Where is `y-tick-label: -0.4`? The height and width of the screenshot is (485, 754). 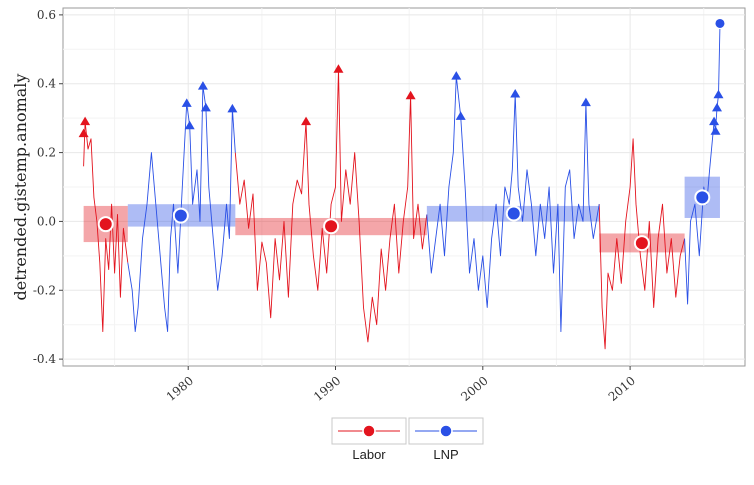 y-tick-label: -0.4 is located at coordinates (45, 359).